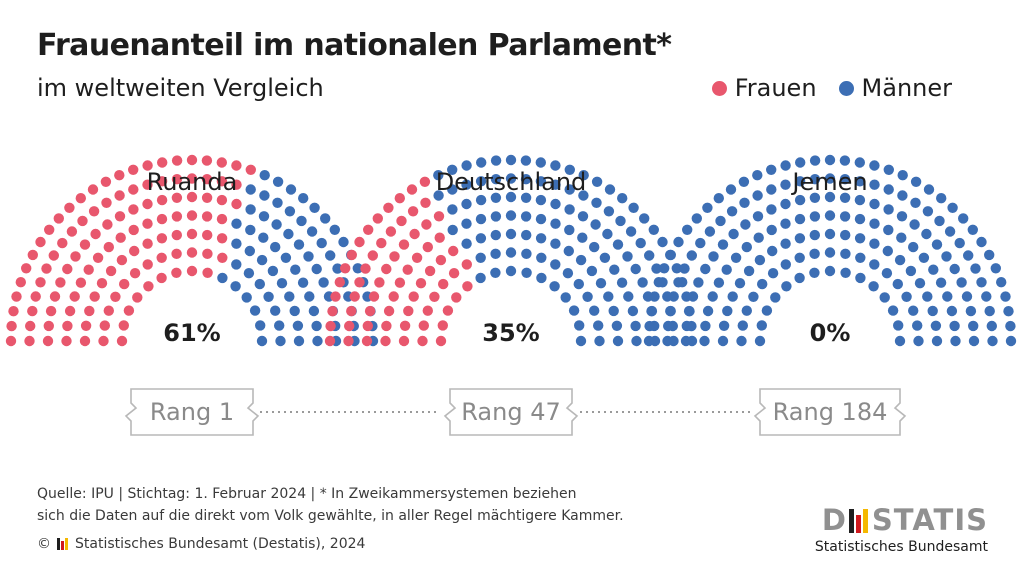 The image size is (1024, 576). Describe the element at coordinates (764, 88) in the screenshot. I see `legend-item-frauen: Frauen` at that location.